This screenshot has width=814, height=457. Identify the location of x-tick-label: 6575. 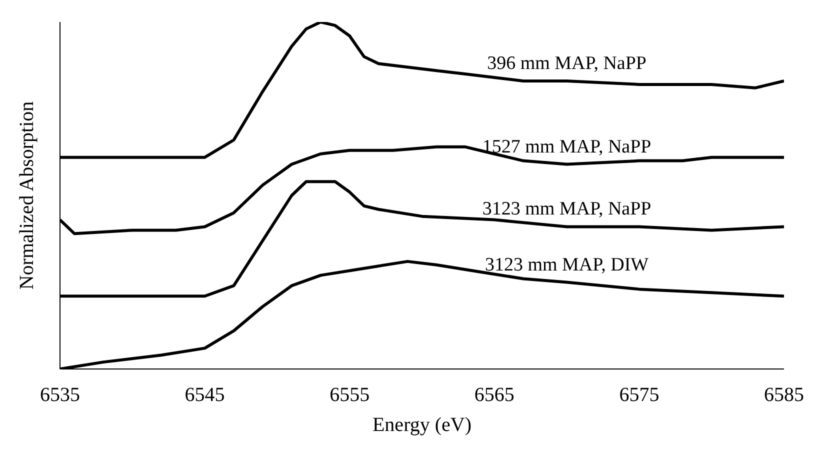
(639, 395).